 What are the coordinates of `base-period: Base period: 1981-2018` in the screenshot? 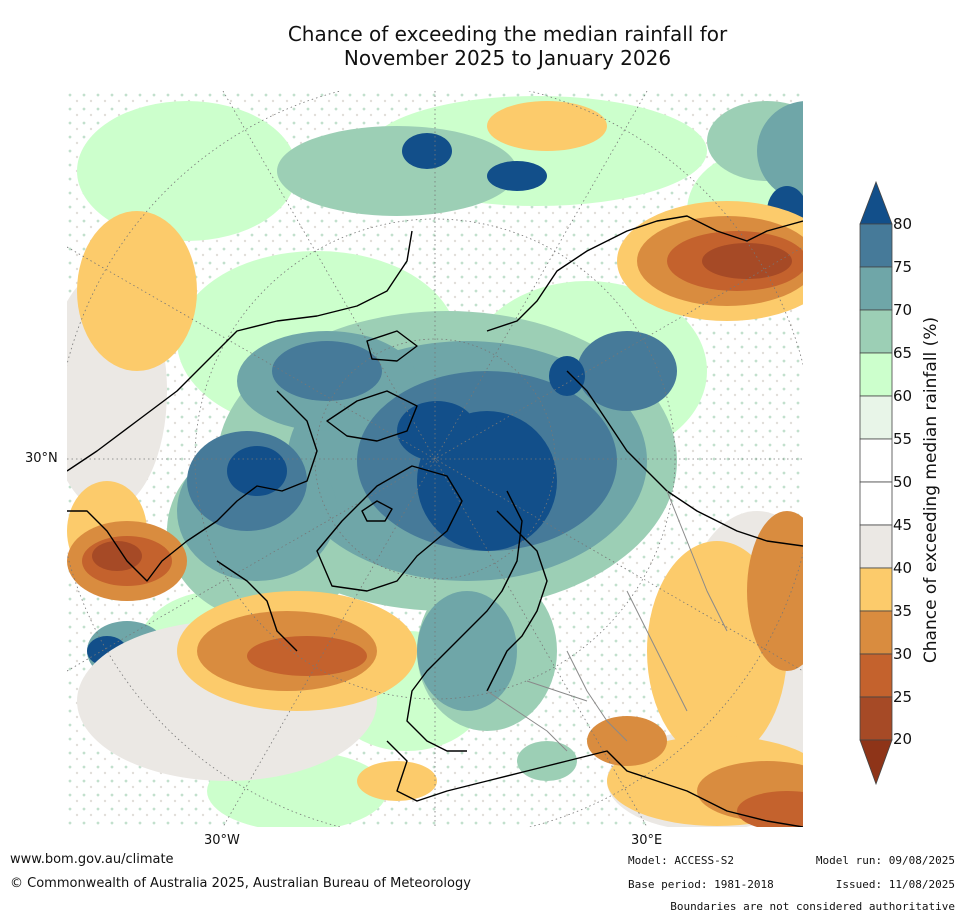 It's located at (701, 884).